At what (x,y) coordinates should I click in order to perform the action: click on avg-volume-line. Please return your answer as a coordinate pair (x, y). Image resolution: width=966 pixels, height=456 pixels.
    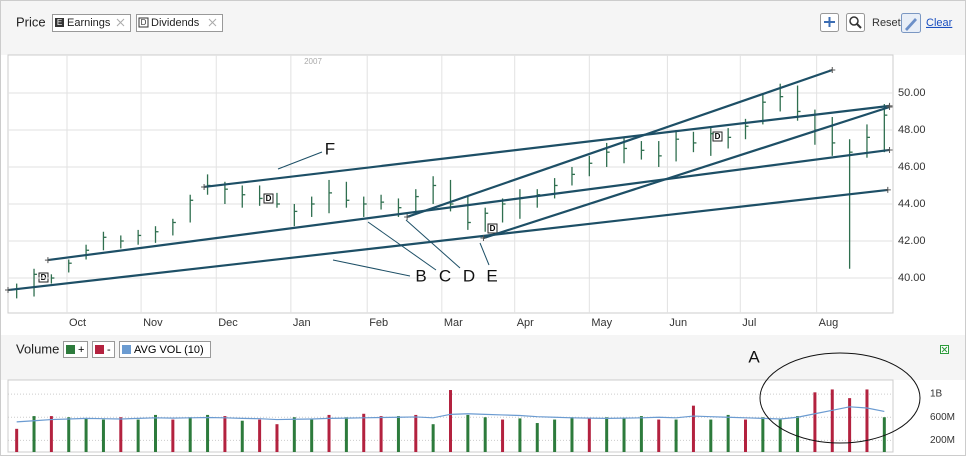
    Looking at the image, I should click on (450, 414).